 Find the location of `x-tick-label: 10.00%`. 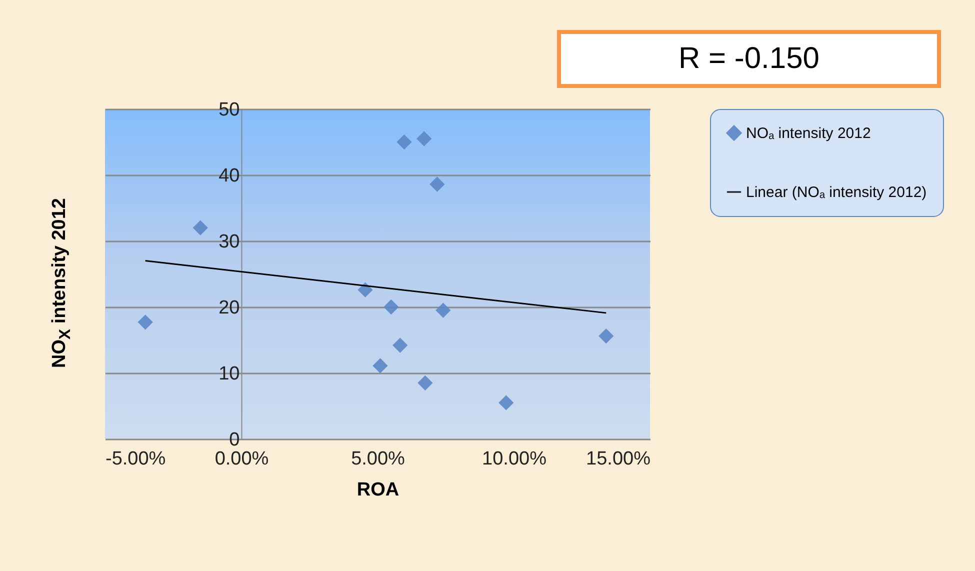

x-tick-label: 10.00% is located at coordinates (514, 459).